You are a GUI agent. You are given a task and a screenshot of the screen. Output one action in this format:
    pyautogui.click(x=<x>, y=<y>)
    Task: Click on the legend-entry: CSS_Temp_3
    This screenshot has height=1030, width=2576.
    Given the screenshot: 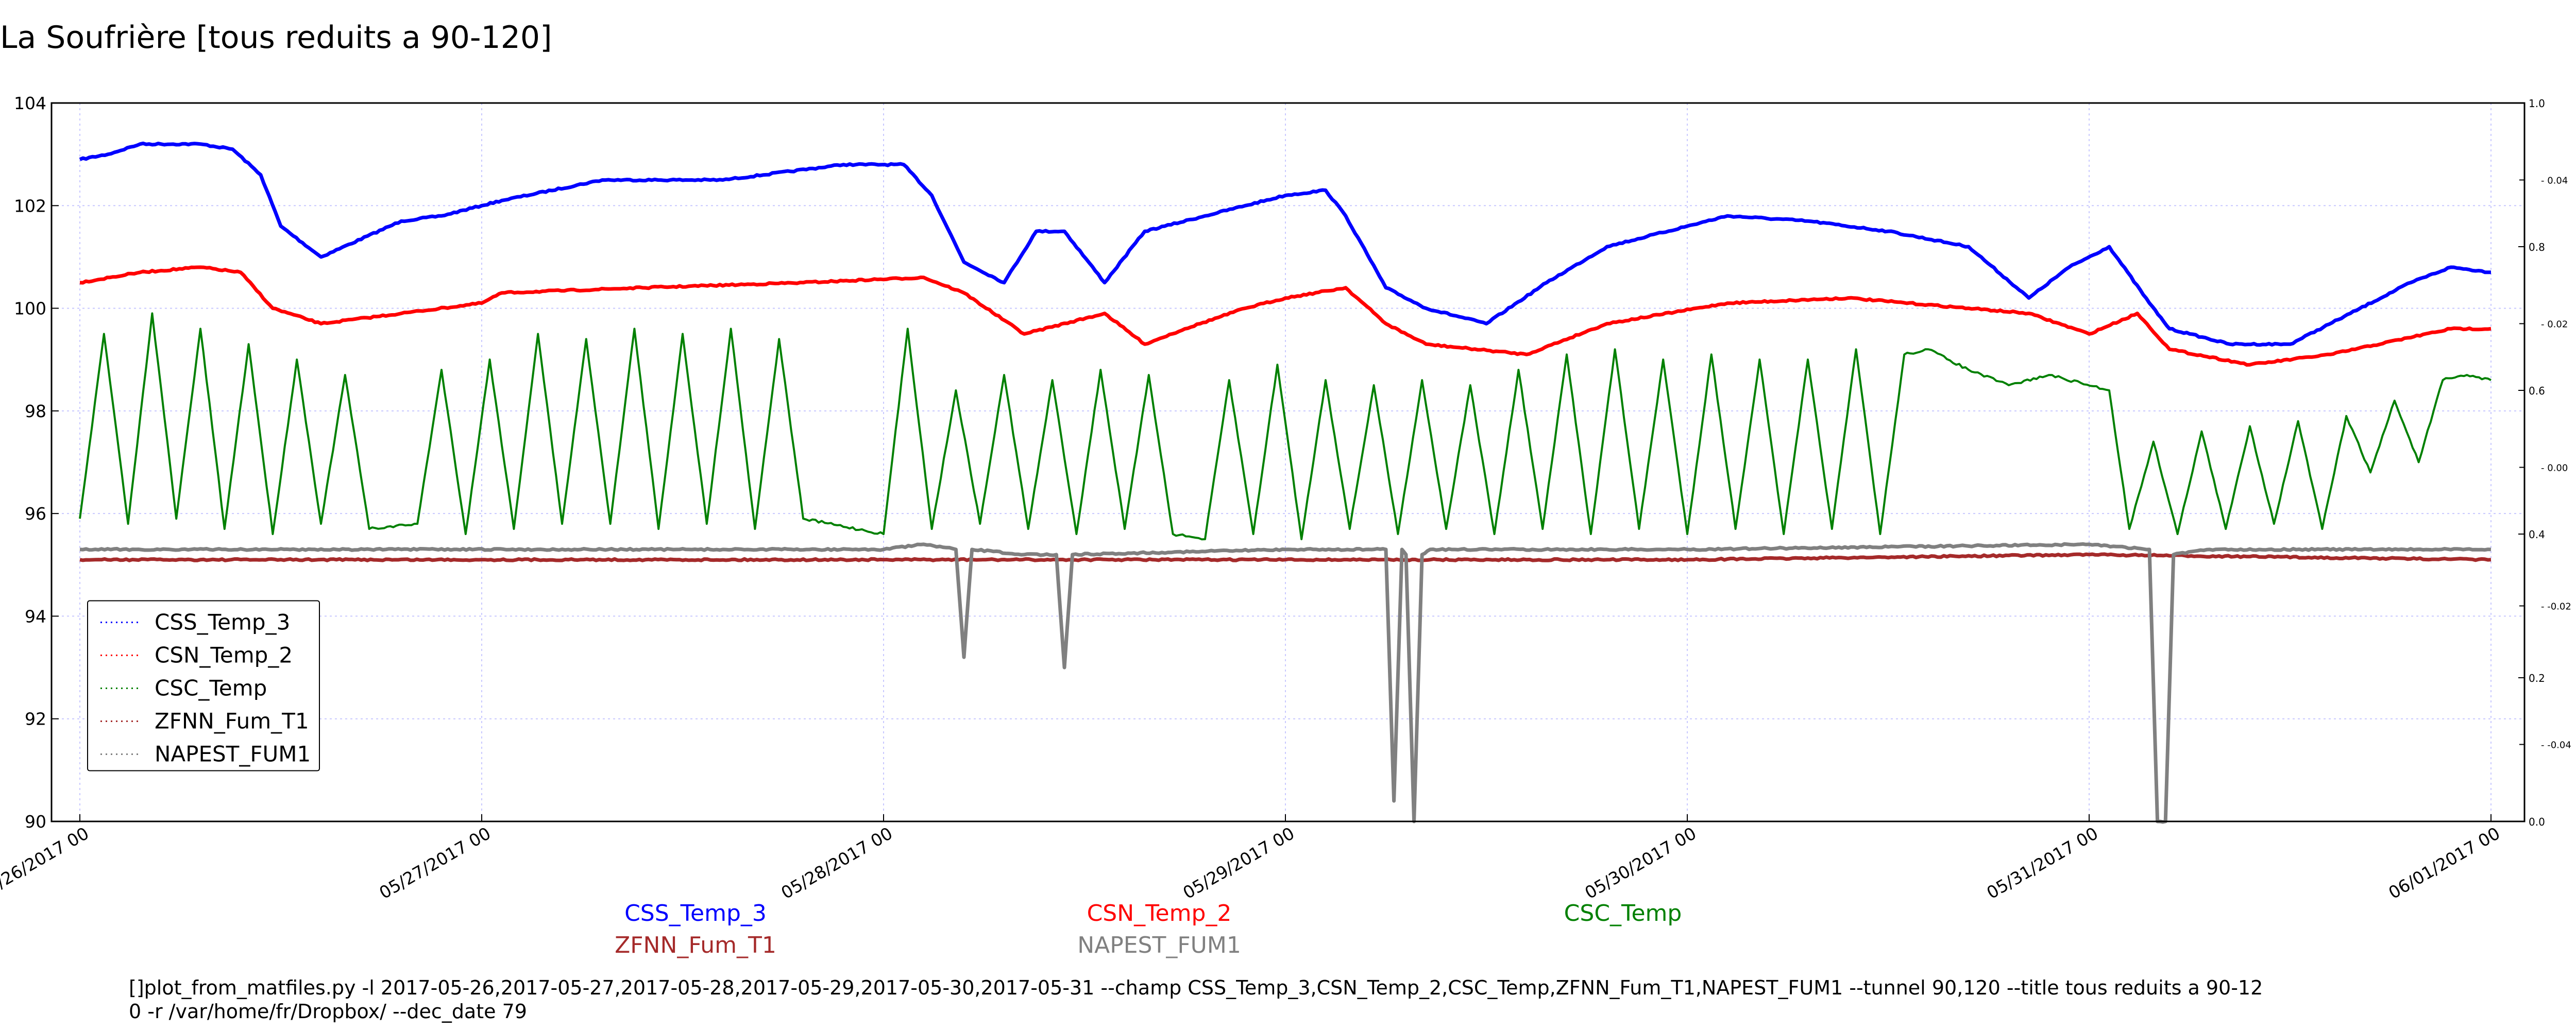 What is the action you would take?
    pyautogui.click(x=195, y=622)
    